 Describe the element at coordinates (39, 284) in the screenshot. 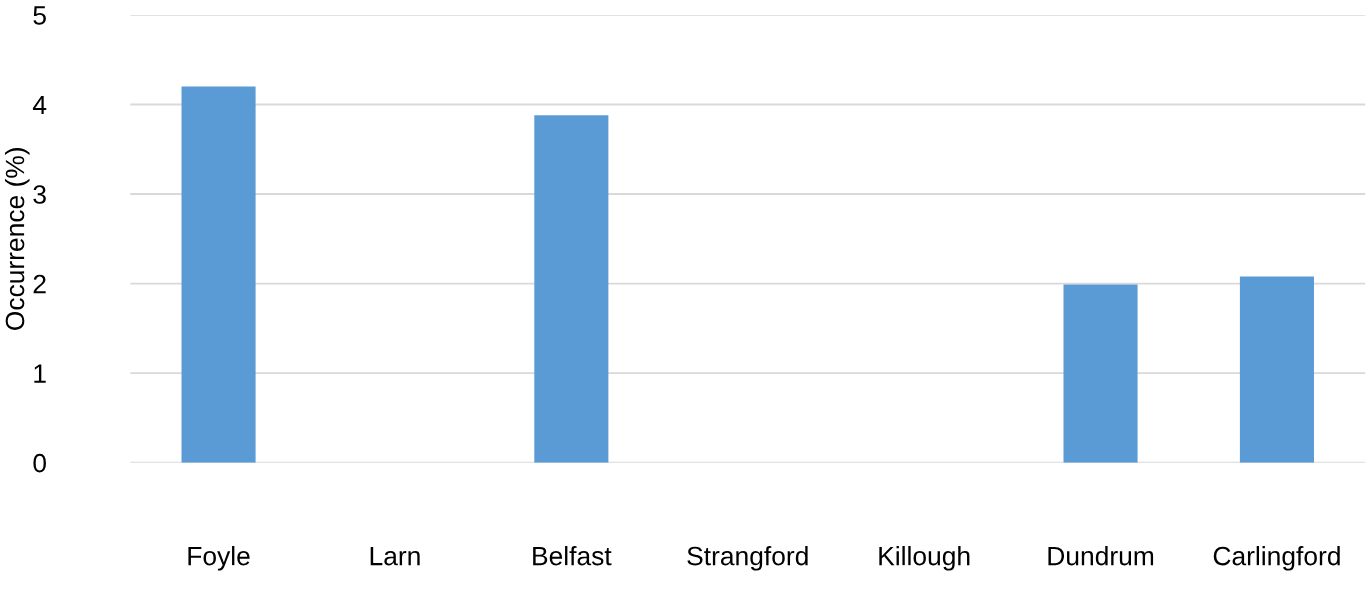

I see `y-tick-label: 2` at that location.